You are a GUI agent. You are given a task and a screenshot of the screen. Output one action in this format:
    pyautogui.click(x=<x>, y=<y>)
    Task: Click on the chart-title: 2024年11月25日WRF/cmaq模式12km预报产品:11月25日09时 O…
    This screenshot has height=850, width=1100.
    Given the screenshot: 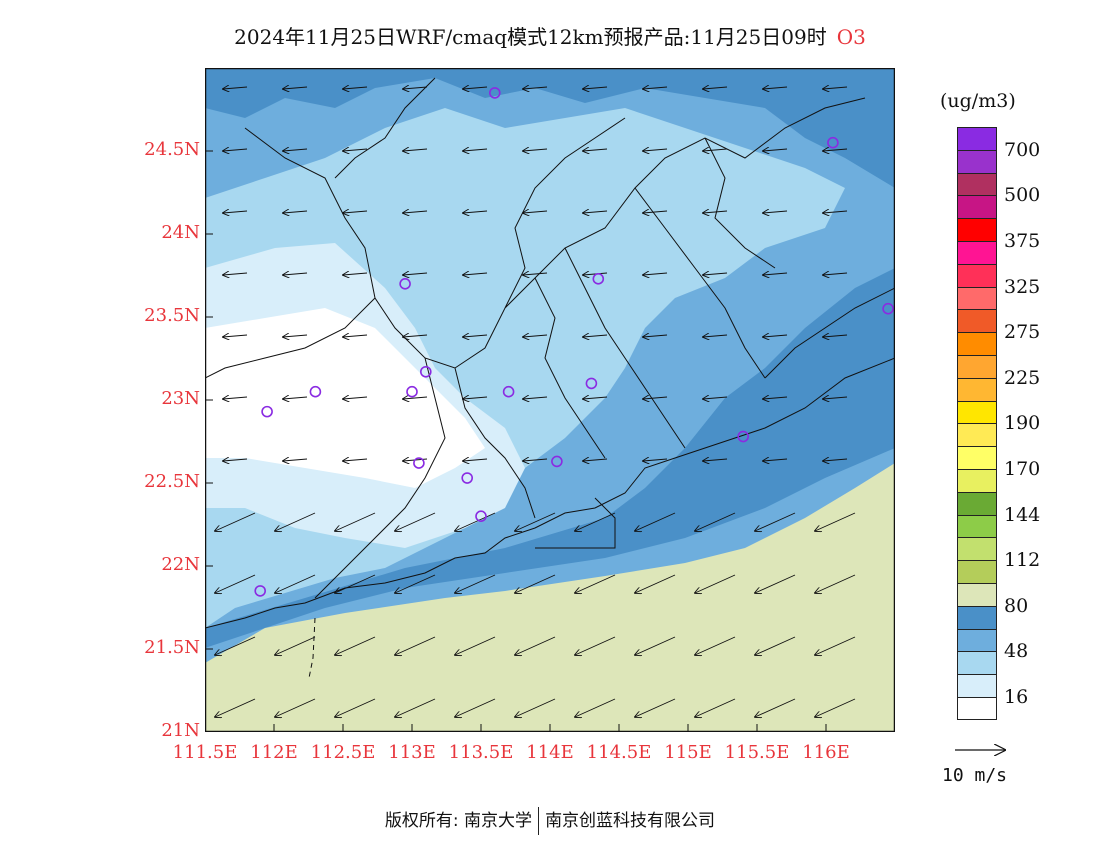 What is the action you would take?
    pyautogui.click(x=550, y=37)
    